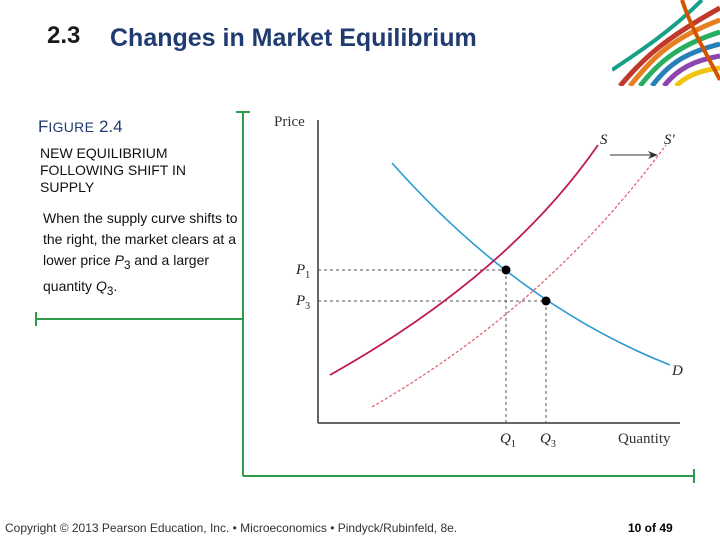 The image size is (720, 540). Describe the element at coordinates (293, 38) in the screenshot. I see `slide-title: Changes in Market Equilibrium` at that location.